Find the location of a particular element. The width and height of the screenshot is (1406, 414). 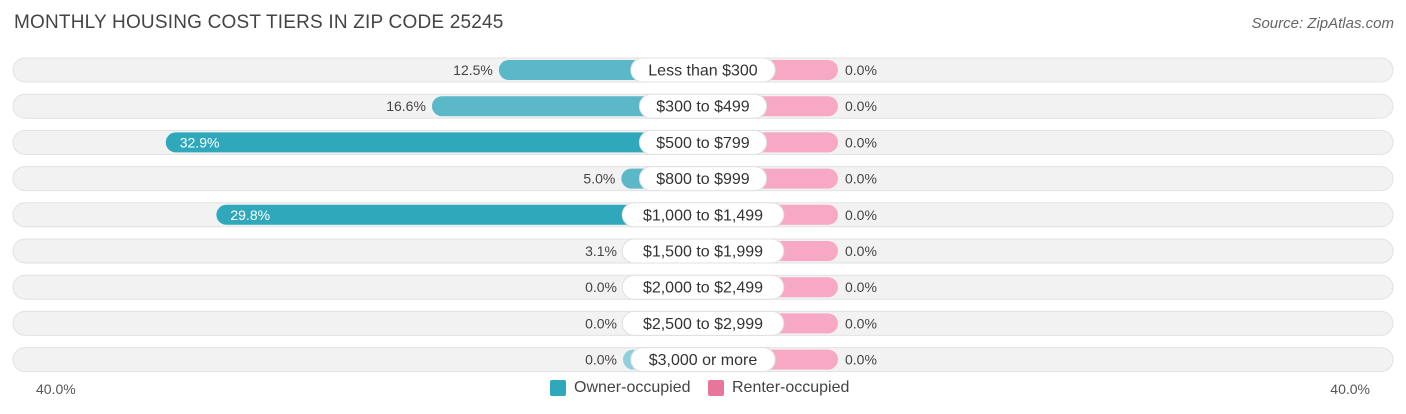

legend-renter: Renter-occupied is located at coordinates (778, 388).